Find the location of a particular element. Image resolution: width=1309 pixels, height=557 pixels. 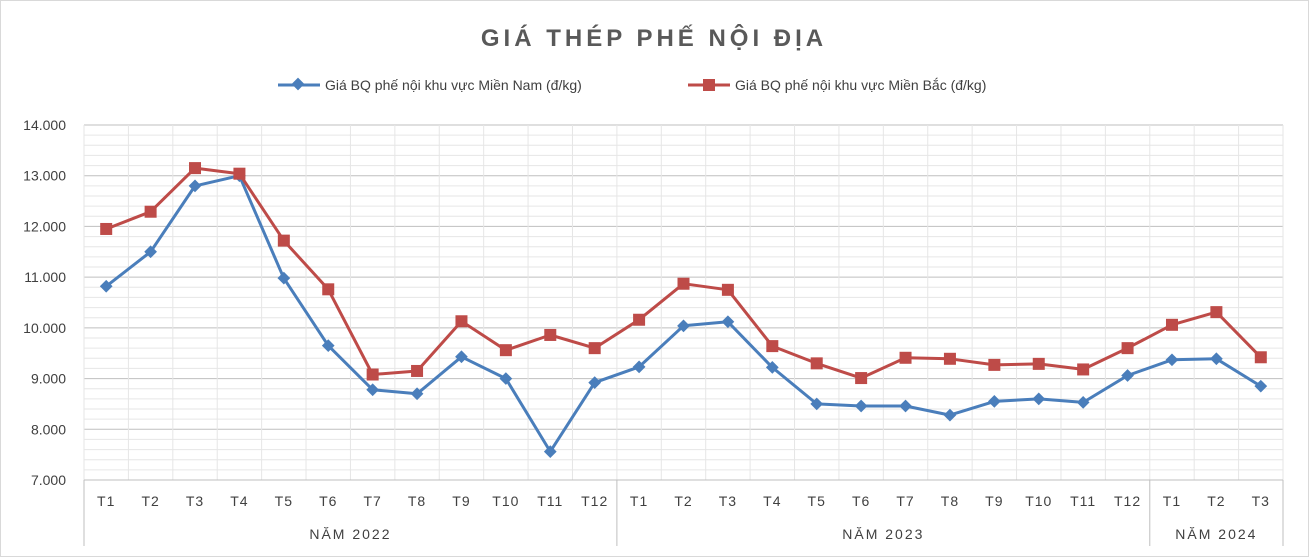

y-tick-label: 14.000 is located at coordinates (44, 125).